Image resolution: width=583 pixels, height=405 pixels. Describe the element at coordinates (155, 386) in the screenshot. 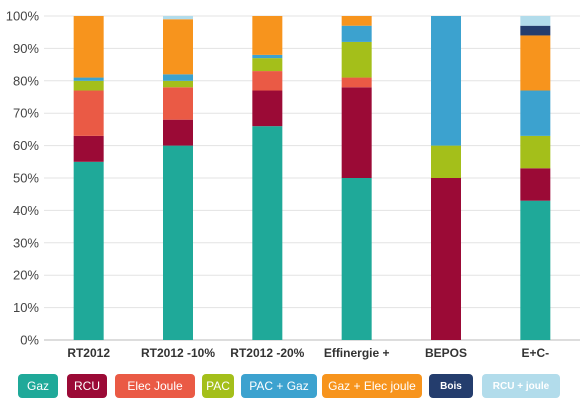

I see `legend-item: Elec Joule` at that location.